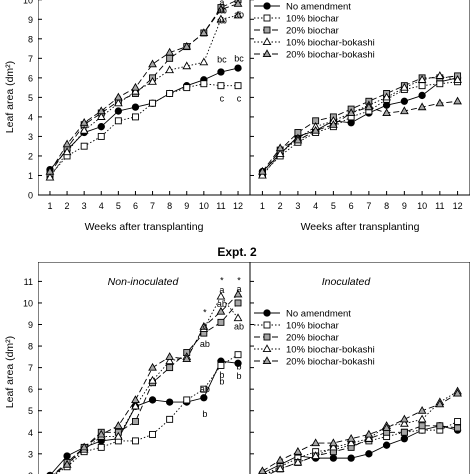 Image resolution: width=474 pixels, height=474 pixels. Describe the element at coordinates (204, 206) in the screenshot. I see `x-tick-label: 10` at that location.